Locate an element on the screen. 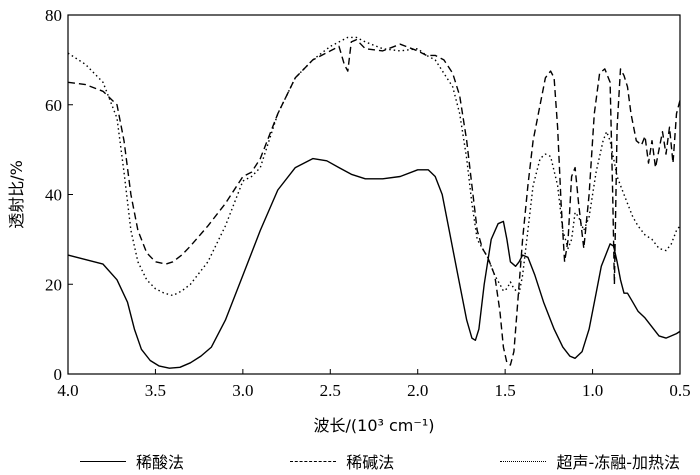 The width and height of the screenshot is (700, 475). legend-item-series-1: 稀酸法 is located at coordinates (132, 461).